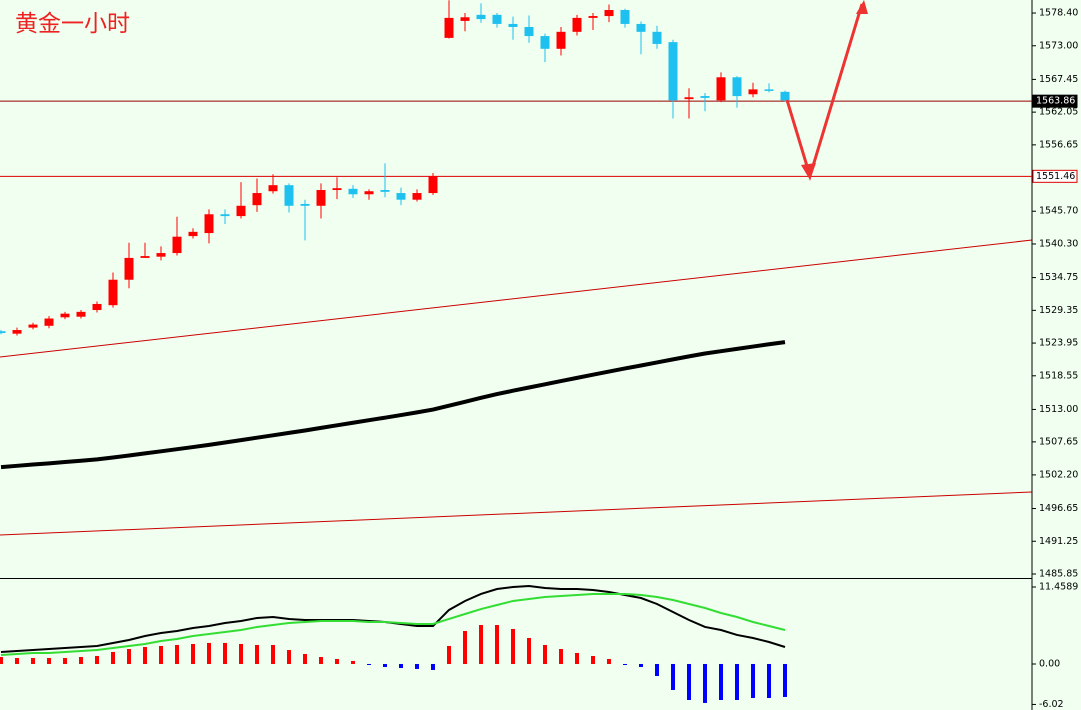 Image resolution: width=1081 pixels, height=710 pixels. Describe the element at coordinates (1058, 375) in the screenshot. I see `y-tick-label: 1518.55` at that location.